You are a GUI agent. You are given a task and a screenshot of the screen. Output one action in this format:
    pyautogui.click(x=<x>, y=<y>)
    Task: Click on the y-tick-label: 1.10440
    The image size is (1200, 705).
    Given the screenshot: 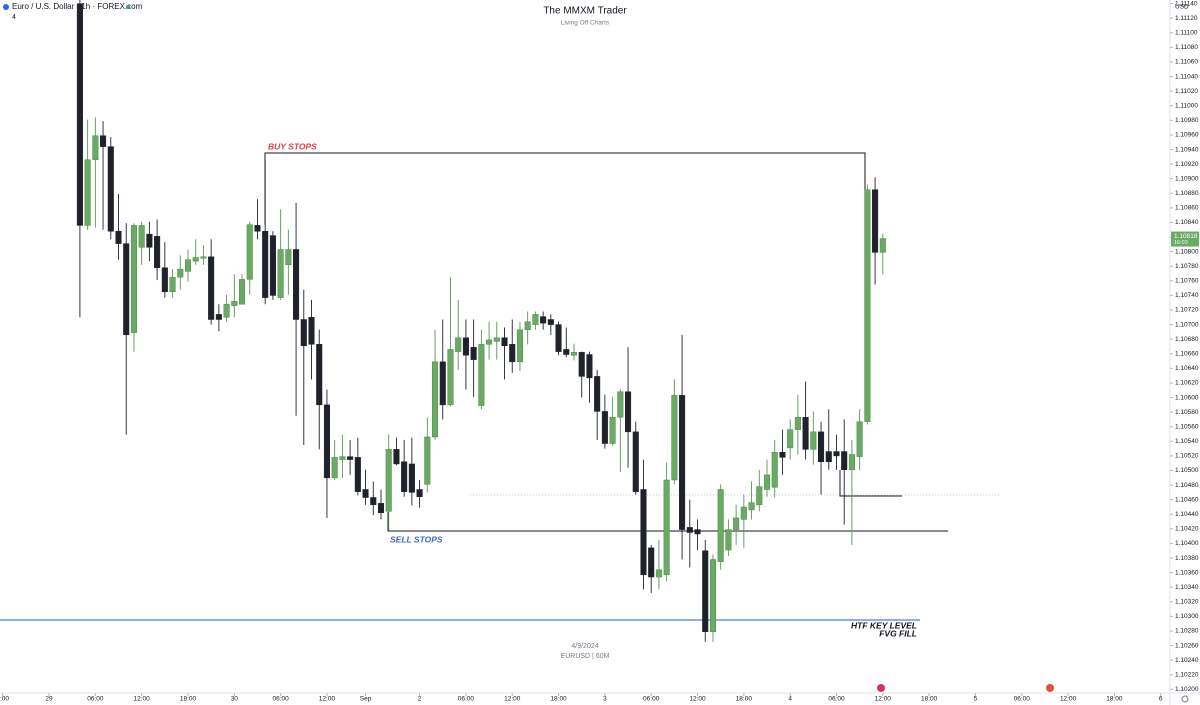 What is the action you would take?
    pyautogui.click(x=1187, y=514)
    